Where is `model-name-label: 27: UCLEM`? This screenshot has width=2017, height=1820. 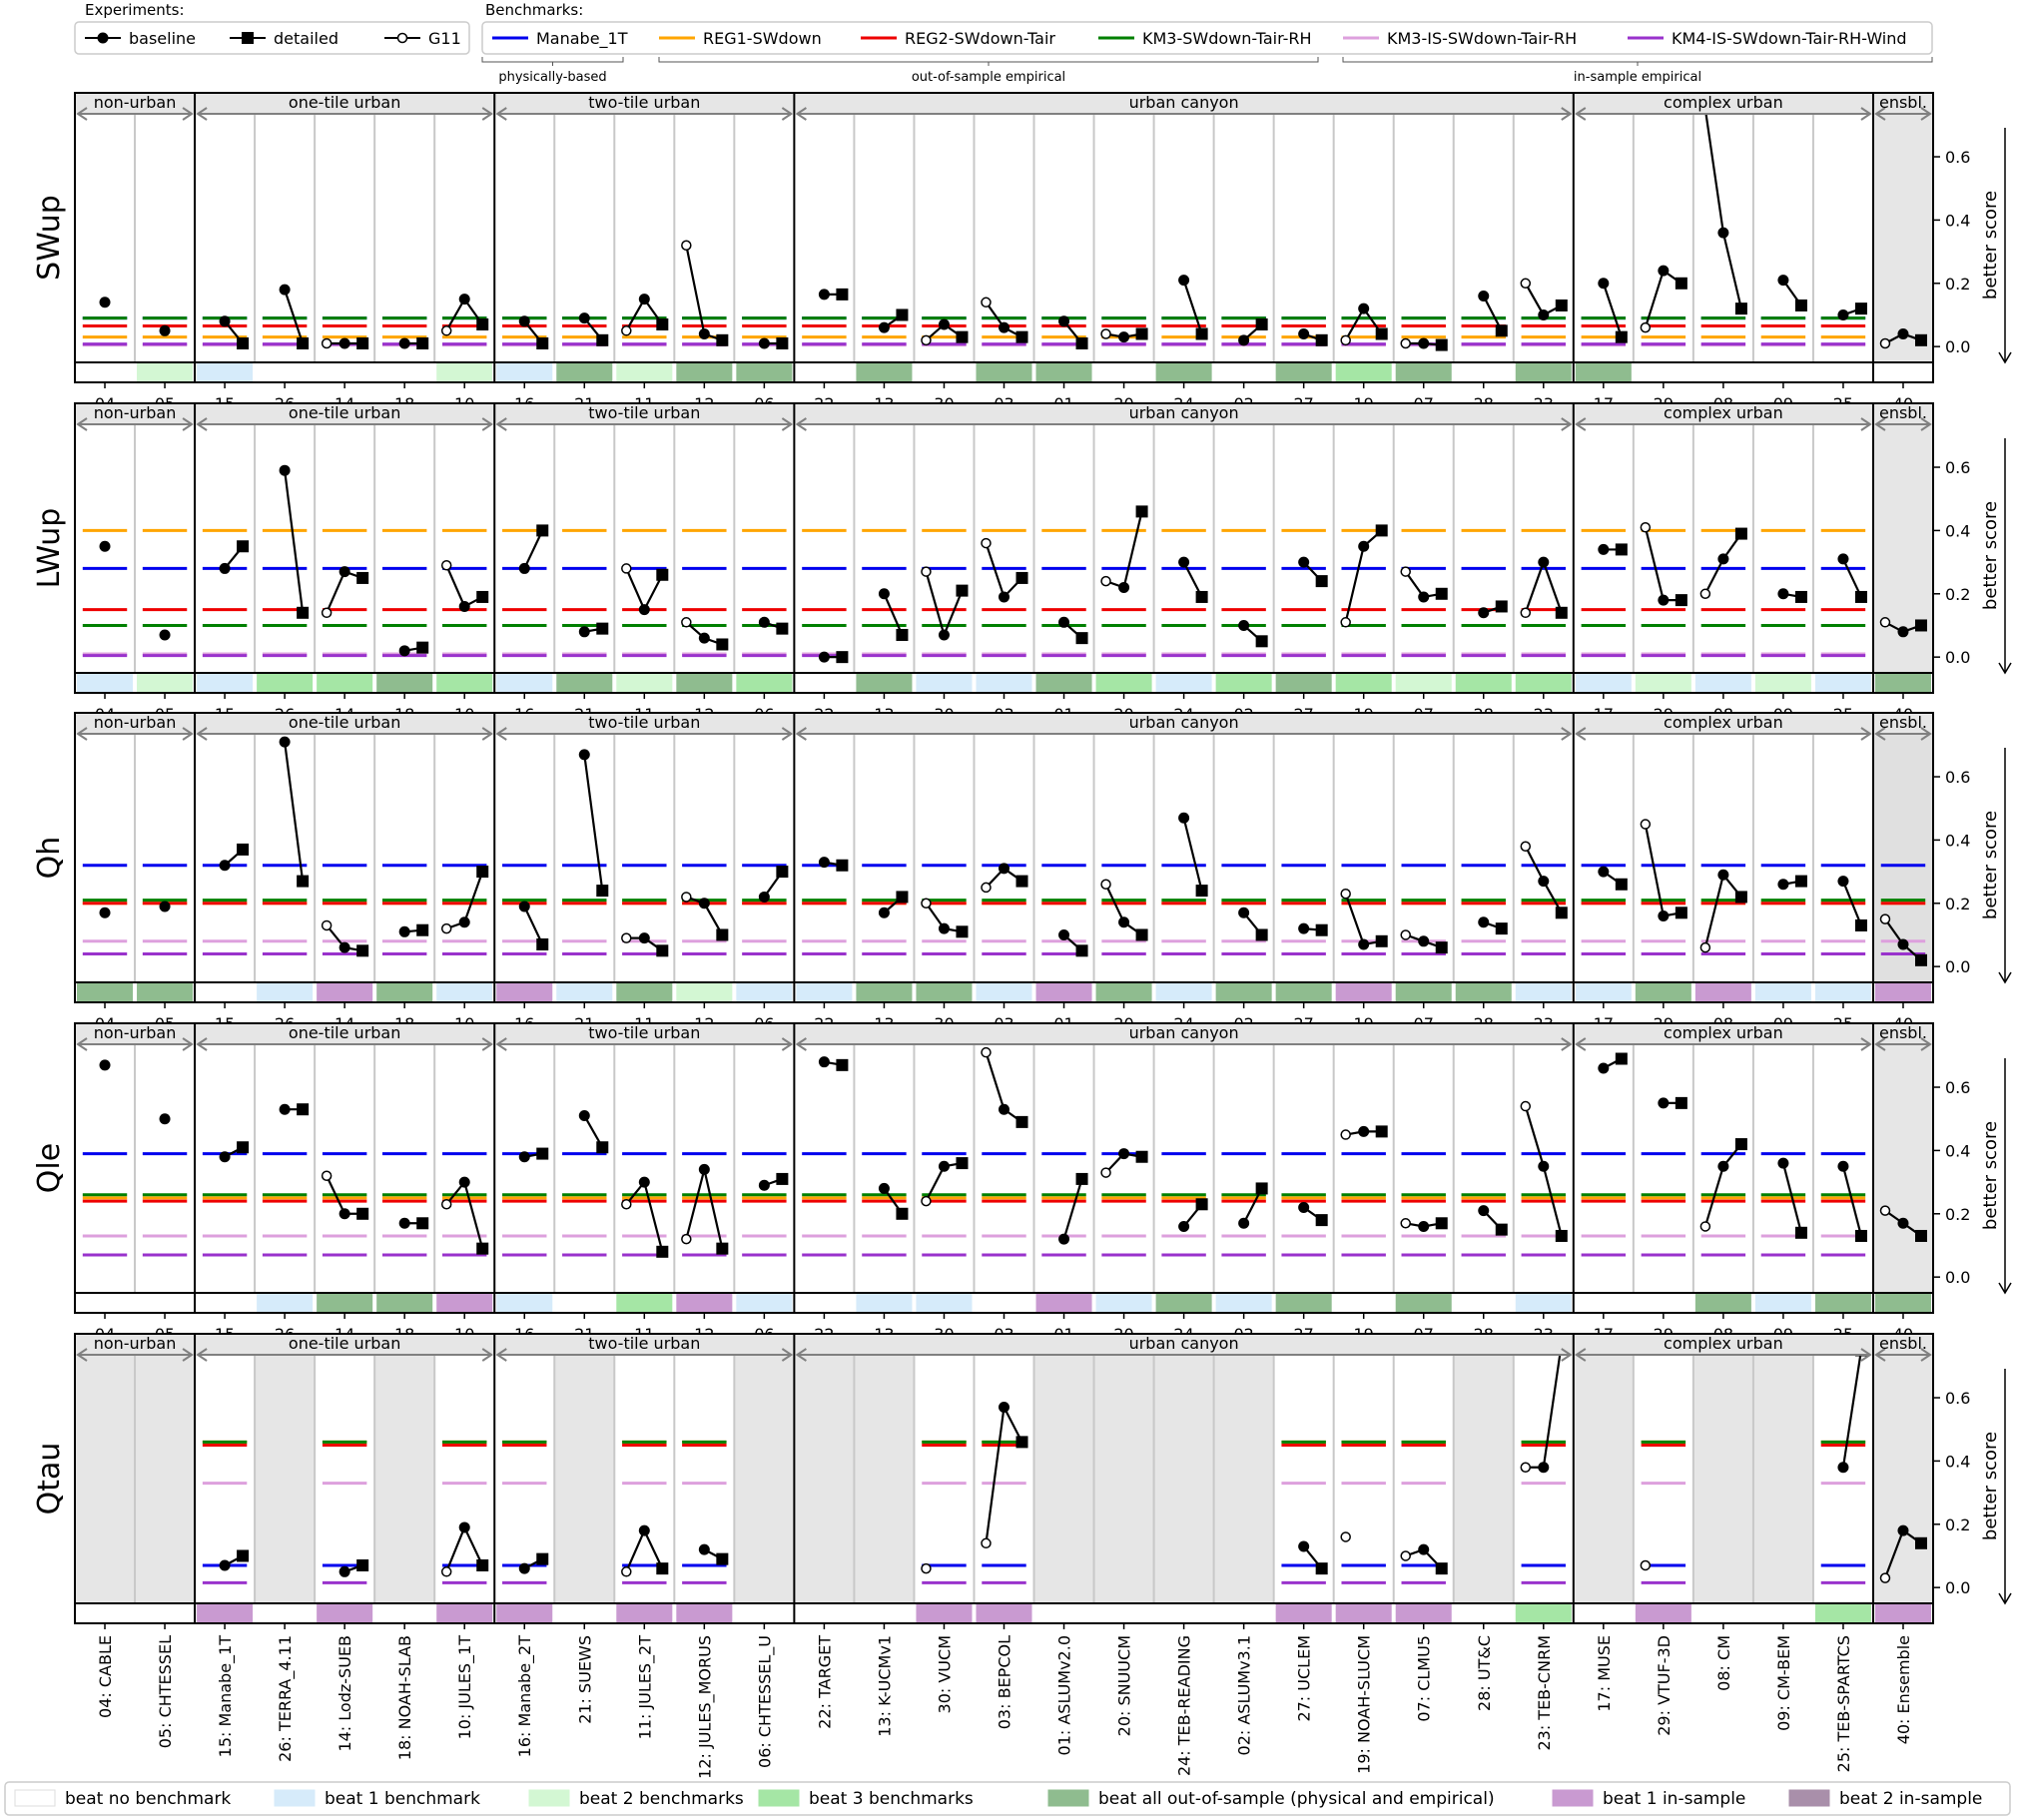
model-name-label: 27: UCLEM is located at coordinates (1304, 1678).